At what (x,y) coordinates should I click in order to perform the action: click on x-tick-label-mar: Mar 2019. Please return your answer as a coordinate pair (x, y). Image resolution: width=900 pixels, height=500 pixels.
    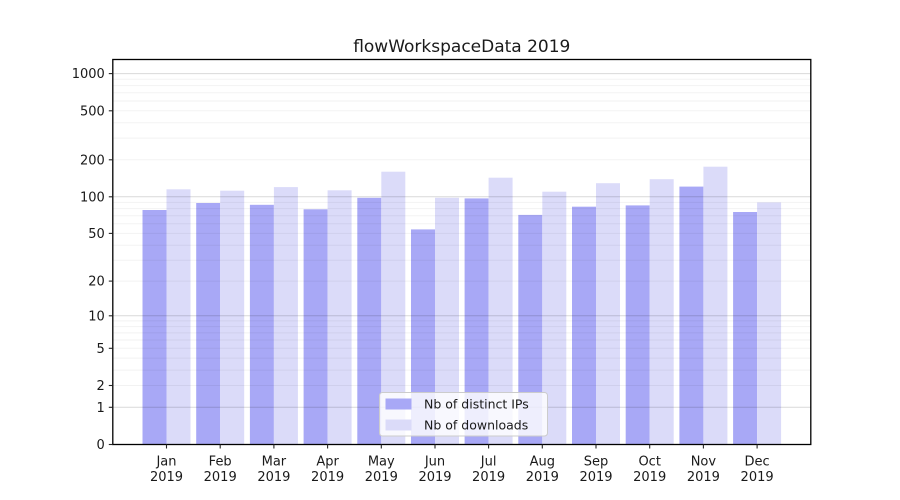
    Looking at the image, I should click on (273, 470).